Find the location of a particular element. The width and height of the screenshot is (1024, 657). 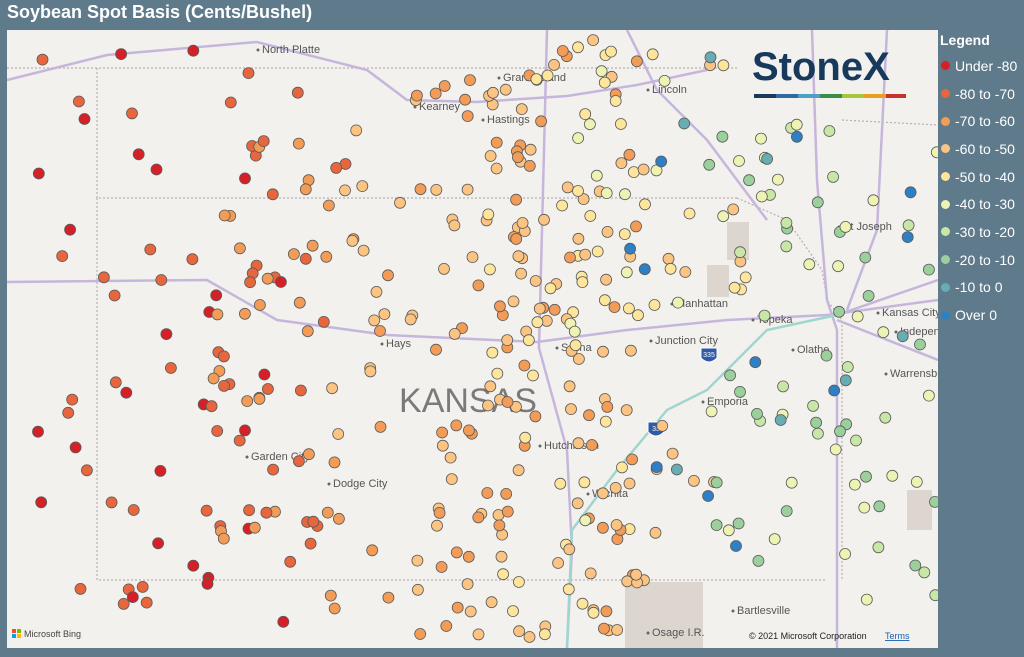

legend-item: Under -80 is located at coordinates (982, 66).